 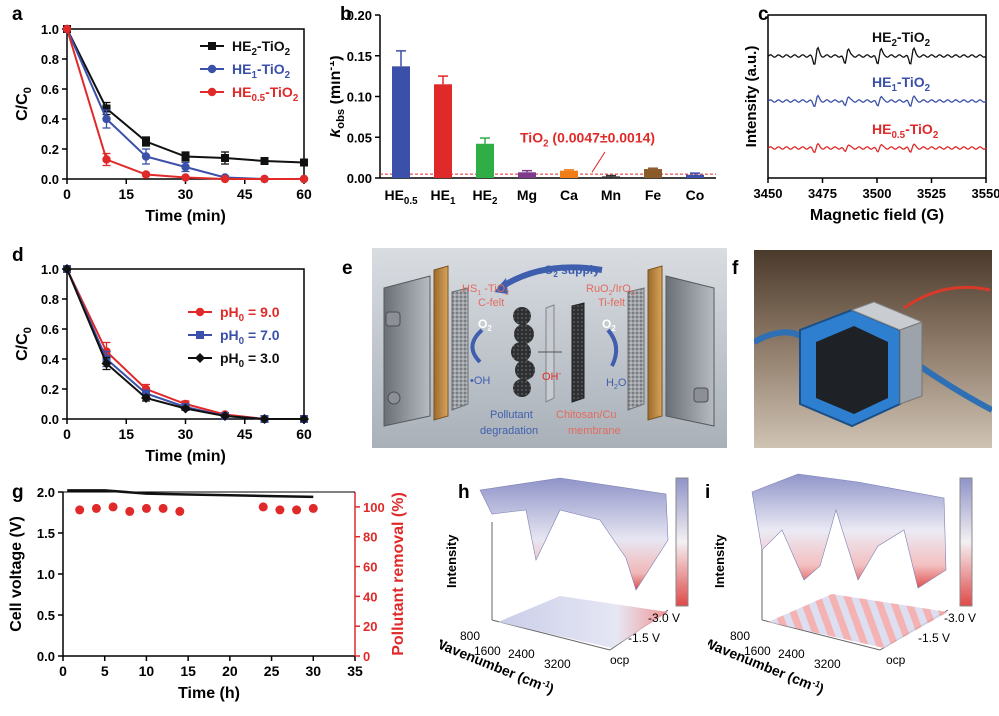 I want to click on membrane, so click(x=550, y=353).